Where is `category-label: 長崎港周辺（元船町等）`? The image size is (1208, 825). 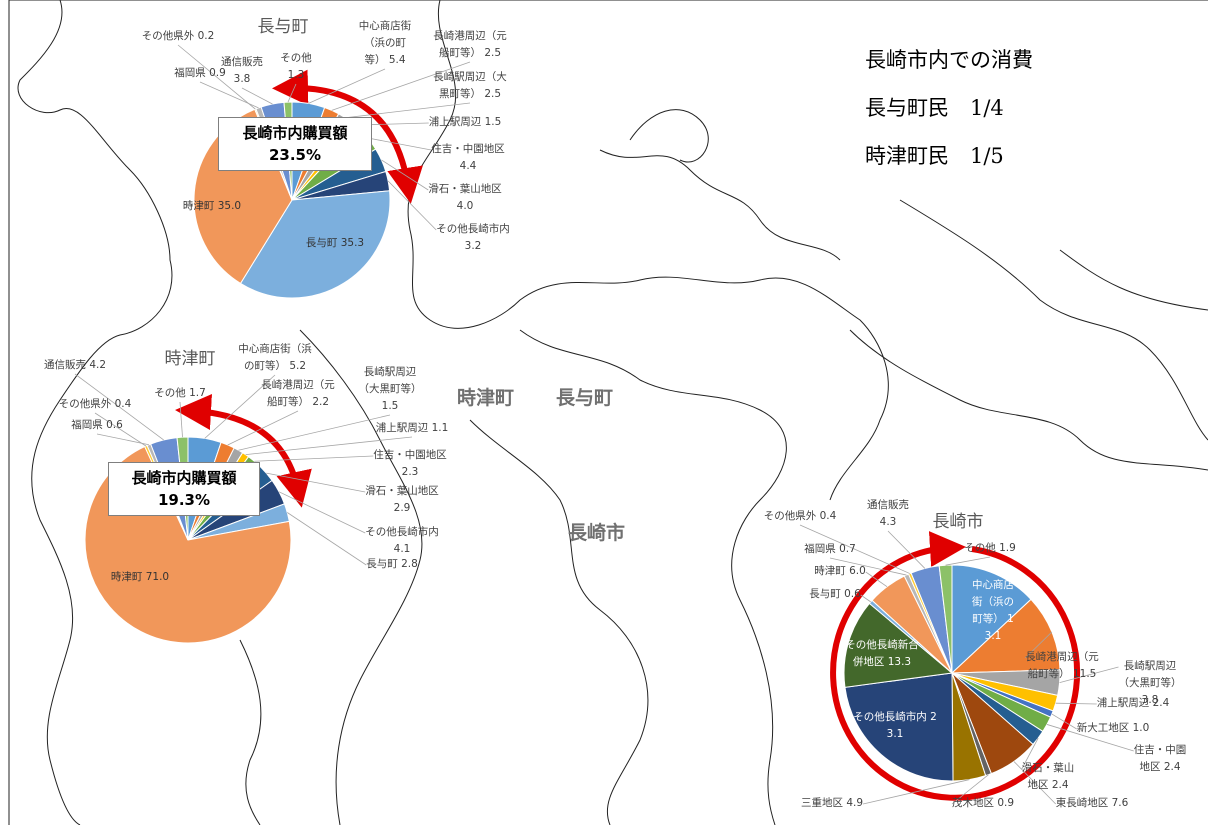
category-label: 長崎港周辺（元船町等） is located at coordinates (1062, 665).